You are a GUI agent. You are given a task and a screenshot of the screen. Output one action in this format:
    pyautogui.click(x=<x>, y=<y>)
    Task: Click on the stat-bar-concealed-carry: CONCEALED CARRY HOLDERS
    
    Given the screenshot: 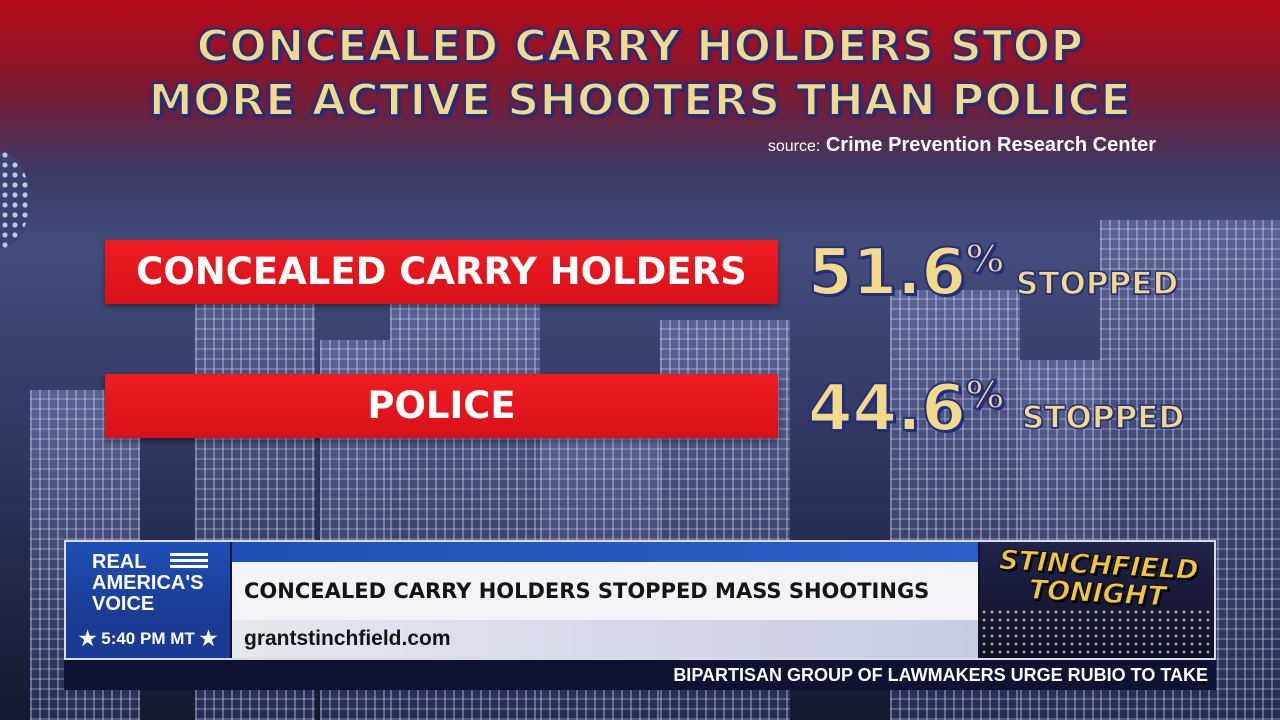 What is the action you would take?
    pyautogui.click(x=441, y=272)
    